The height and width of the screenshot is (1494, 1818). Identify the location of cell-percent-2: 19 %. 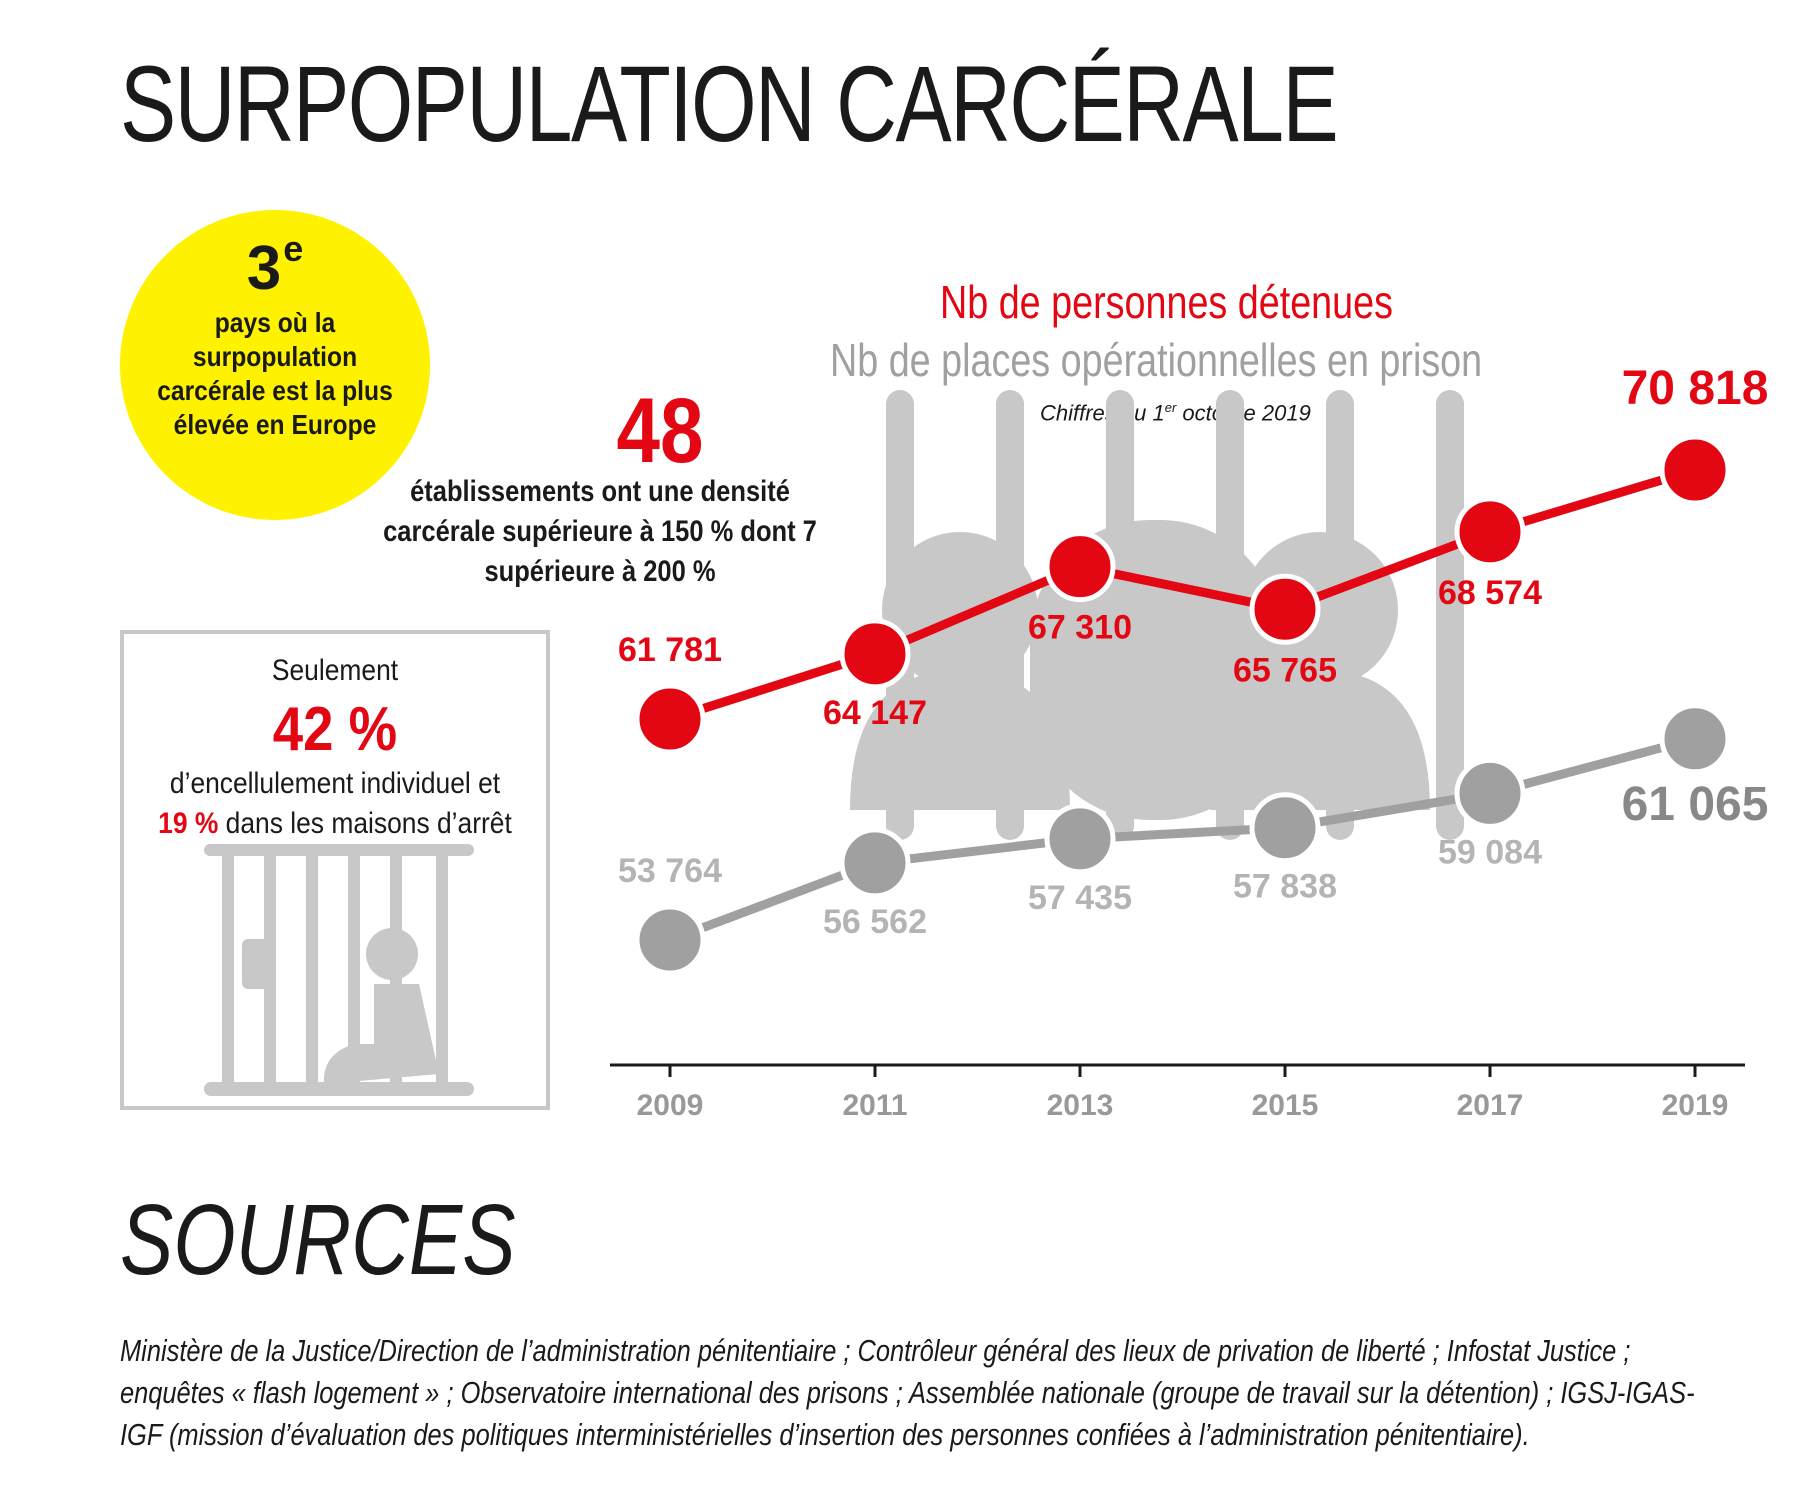
(188, 823).